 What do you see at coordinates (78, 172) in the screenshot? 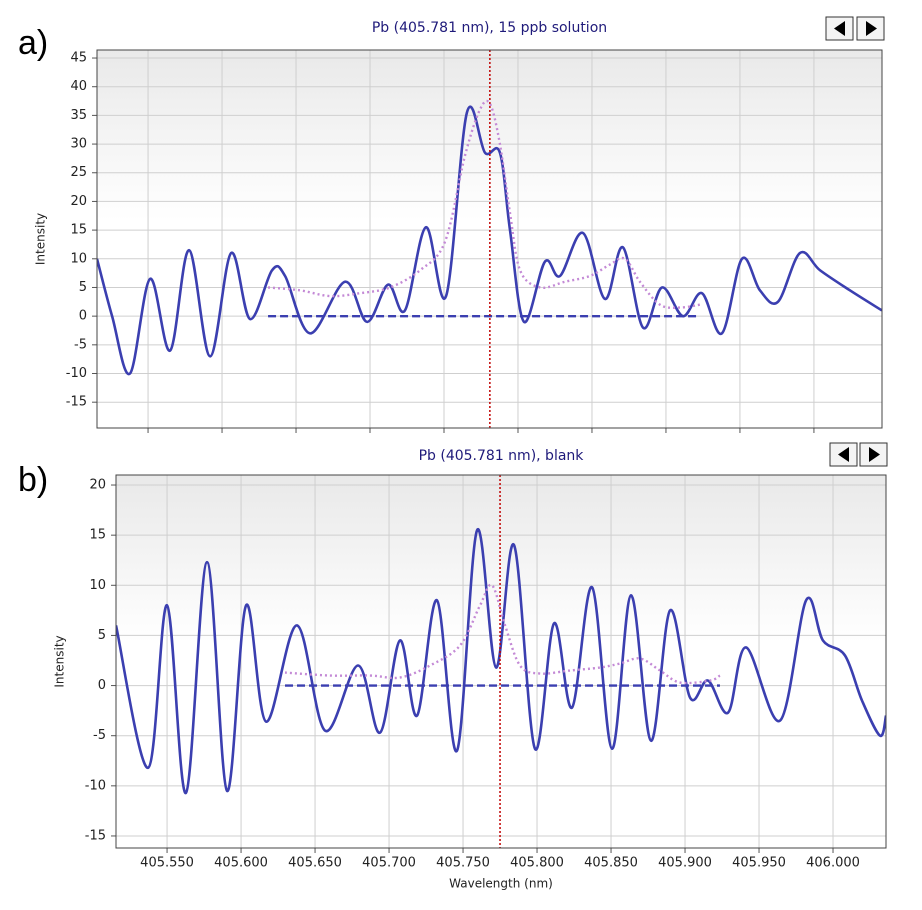
I see `y-tick-label: 25` at bounding box center [78, 172].